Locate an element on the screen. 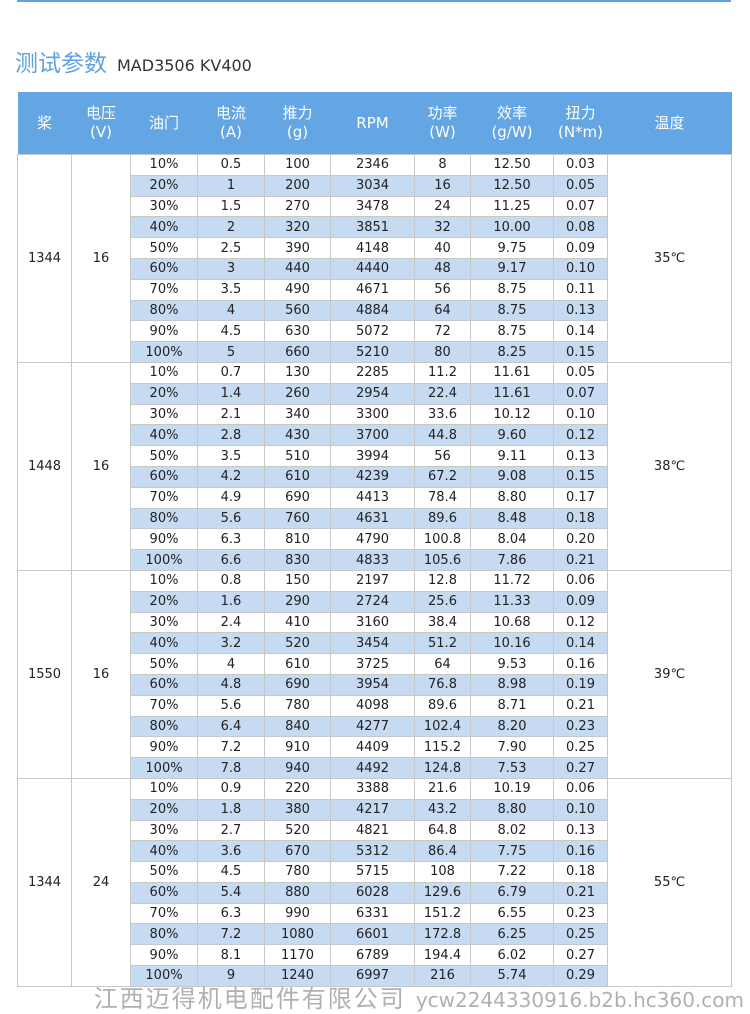 The image size is (750, 1014). table-row: 100% 9 1240 6997 216 5.74 0.29 is located at coordinates (375, 976).